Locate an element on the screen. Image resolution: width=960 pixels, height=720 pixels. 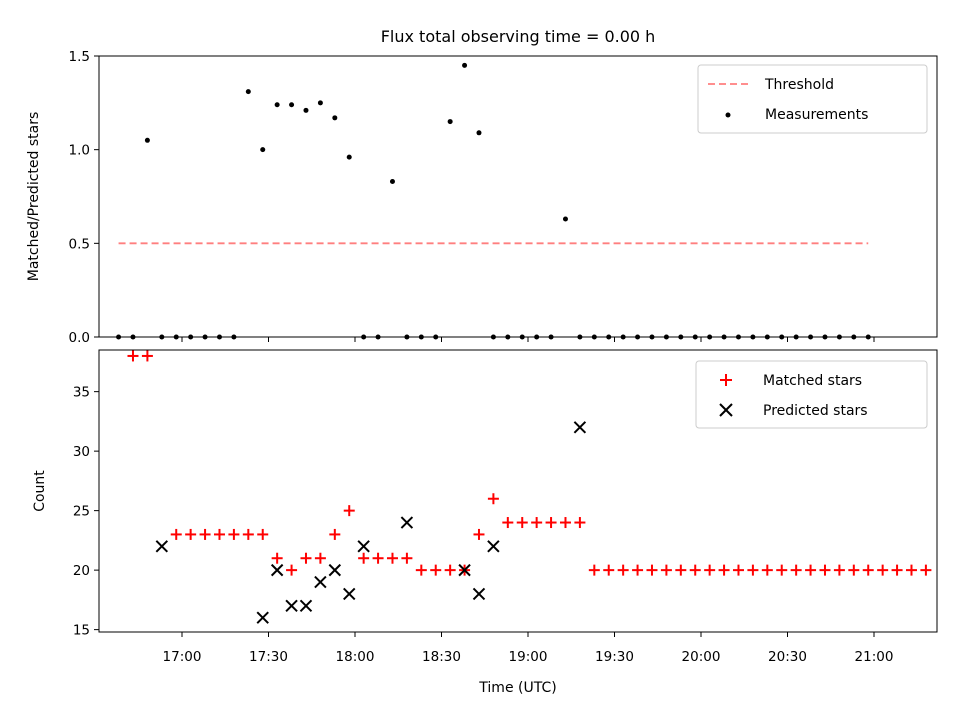
top-y-axis-label: Matched/Predicted stars is located at coordinates (34, 197).